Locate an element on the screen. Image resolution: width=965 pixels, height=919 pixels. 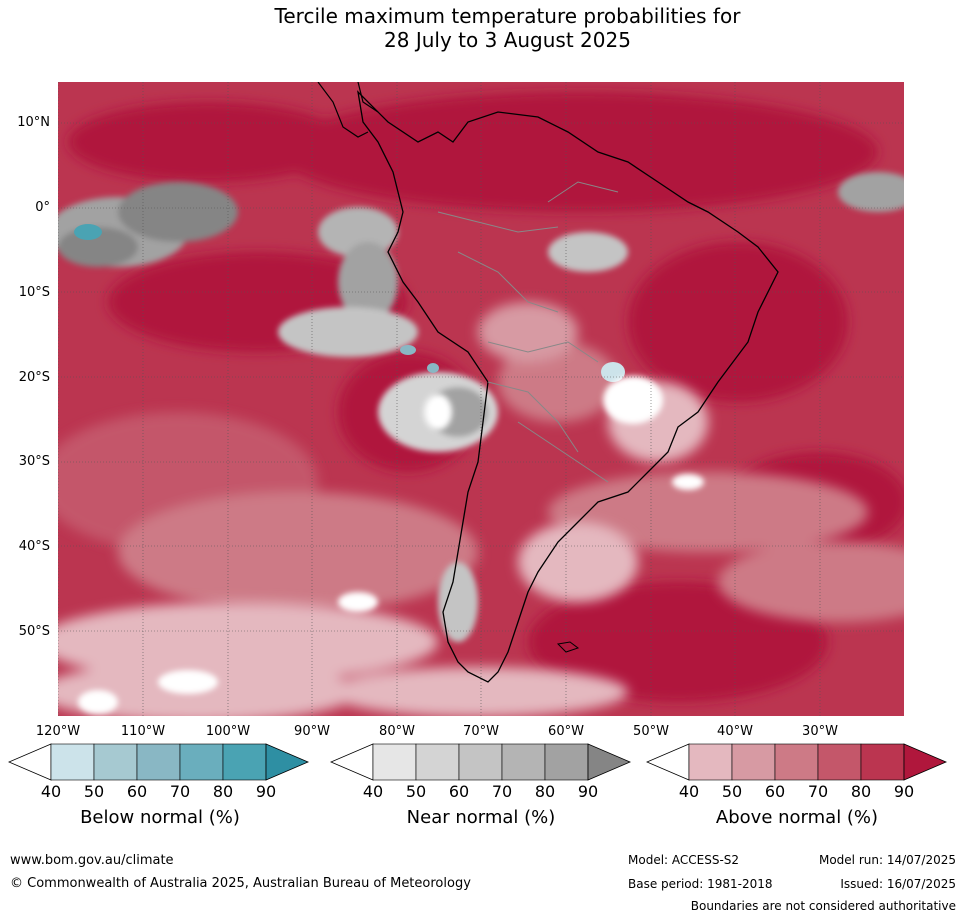
lon-label-30w: 30°W is located at coordinates (820, 731).